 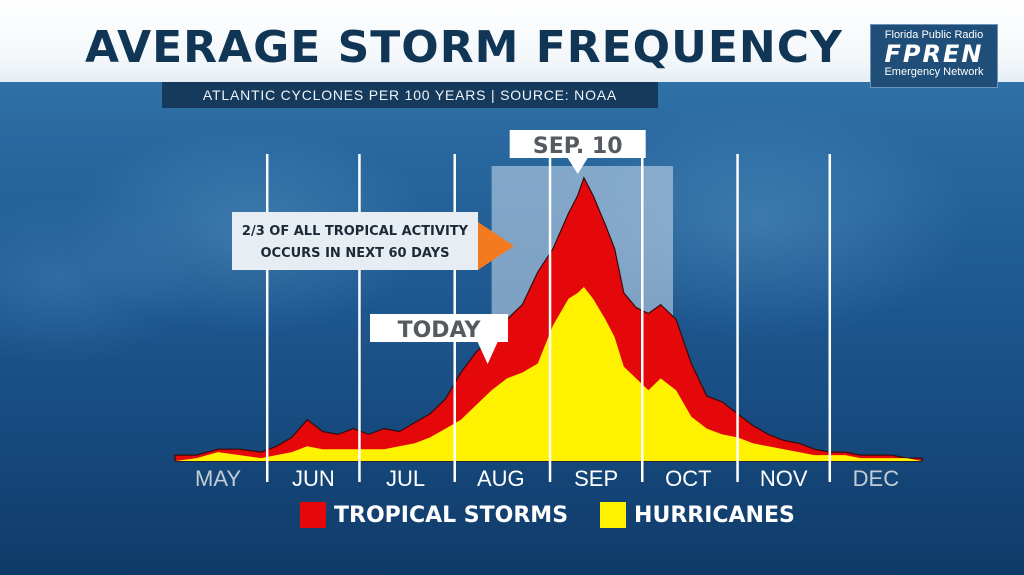 I want to click on today-label: TODAY, so click(x=440, y=330).